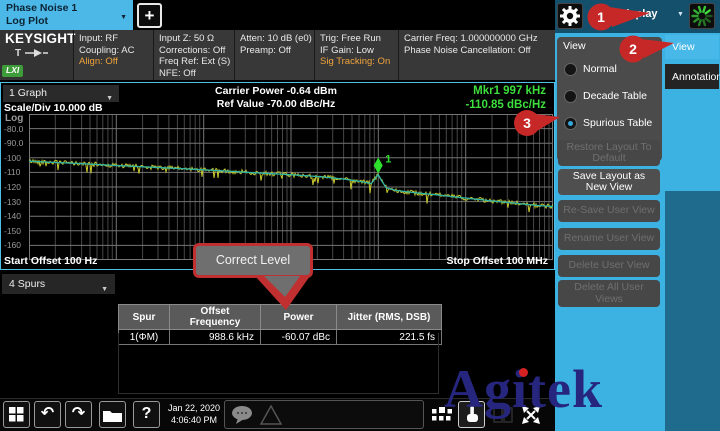  Describe the element at coordinates (144, 317) in the screenshot. I see `col-header-spur: Spur` at that location.